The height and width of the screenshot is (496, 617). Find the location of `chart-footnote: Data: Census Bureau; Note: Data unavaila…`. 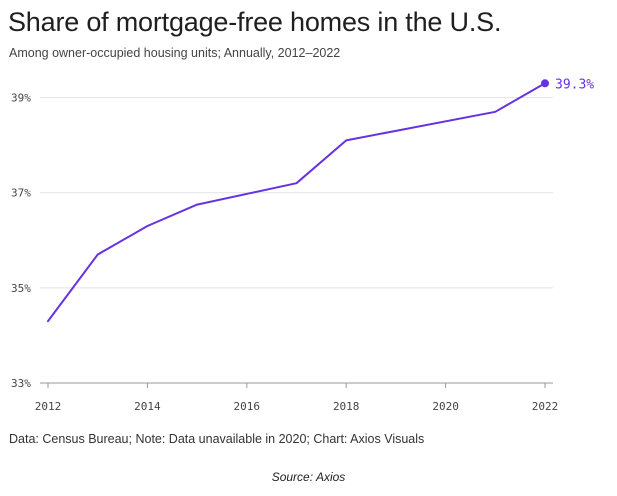

chart-footnote: Data: Census Bureau; Note: Data unavaila… is located at coordinates (217, 439).